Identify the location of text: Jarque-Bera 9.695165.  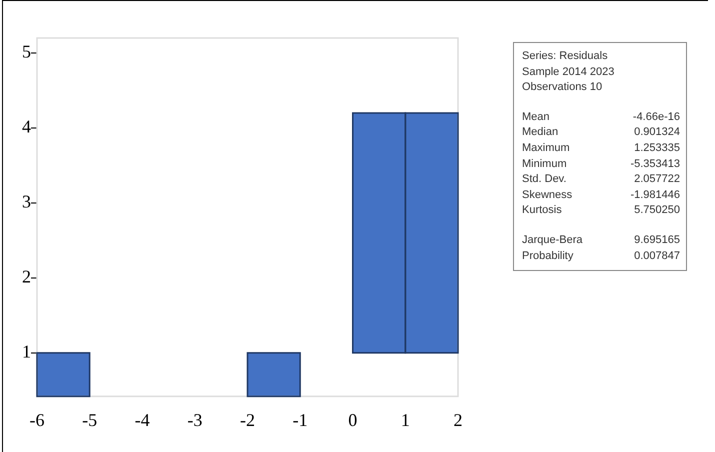
(601, 240).